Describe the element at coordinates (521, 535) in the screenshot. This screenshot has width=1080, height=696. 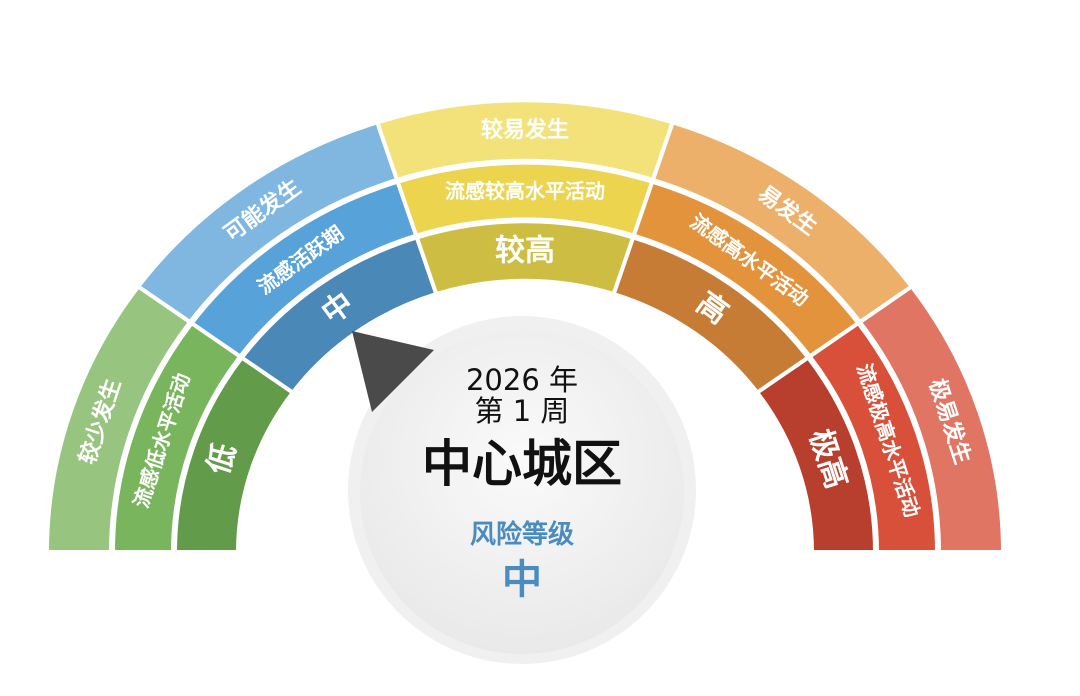
I see `risk-level-label: 风险等级` at that location.